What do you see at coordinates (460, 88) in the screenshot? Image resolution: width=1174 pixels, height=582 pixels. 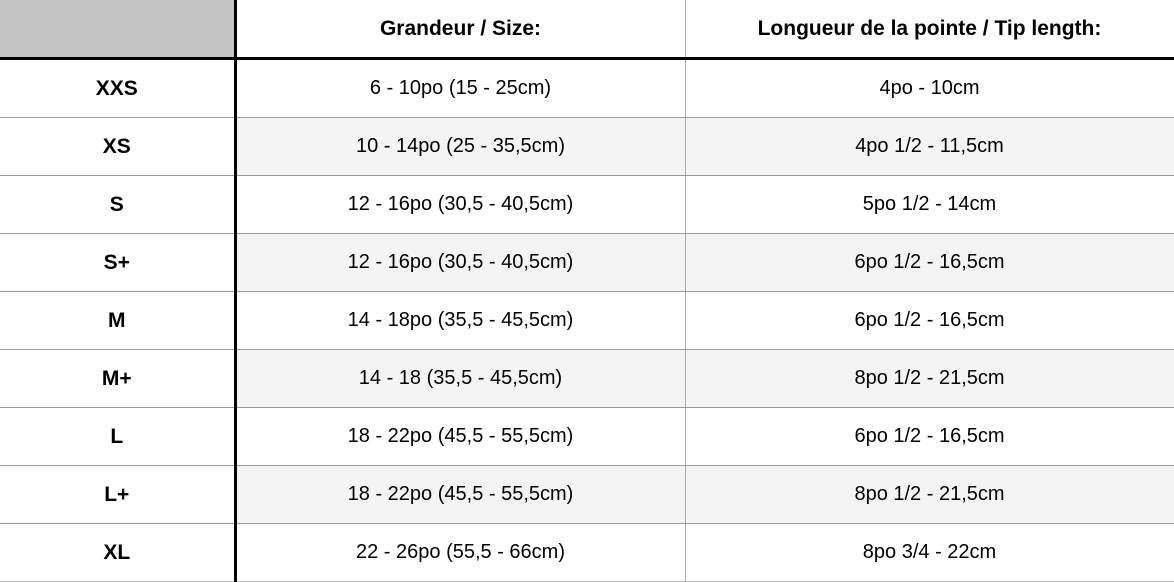 I see `cell-size-range: 6 - 10po (15 - 25cm)` at bounding box center [460, 88].